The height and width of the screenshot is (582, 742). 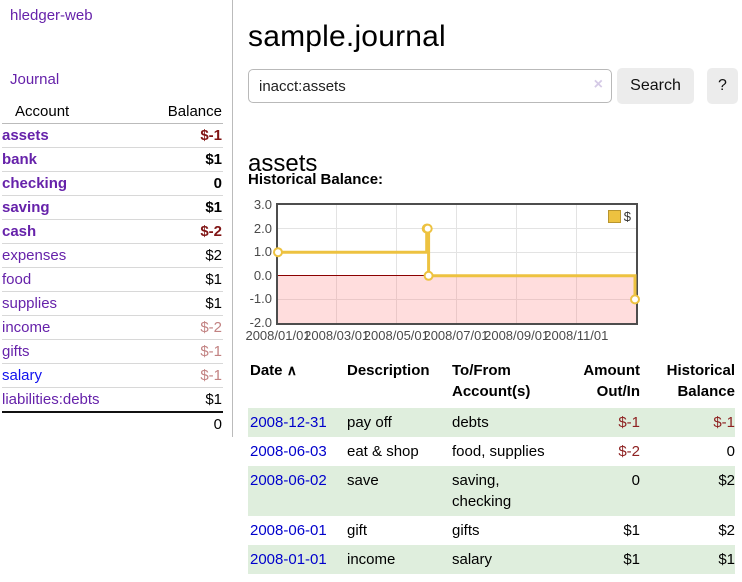 What do you see at coordinates (213, 255) in the screenshot?
I see `account-balance: $2` at bounding box center [213, 255].